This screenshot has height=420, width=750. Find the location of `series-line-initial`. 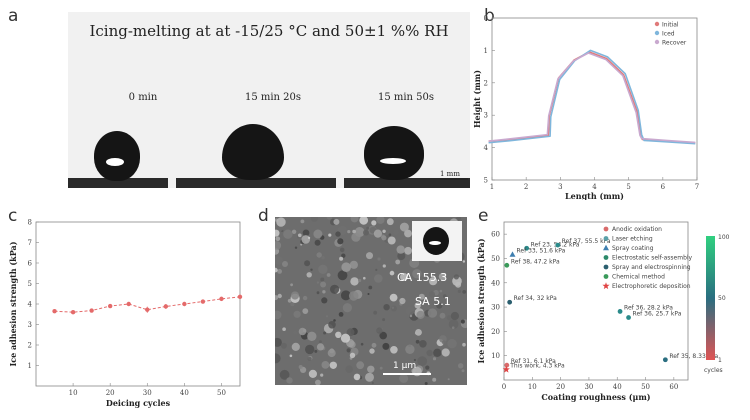

series-line-initial is located at coordinates (592, 97).